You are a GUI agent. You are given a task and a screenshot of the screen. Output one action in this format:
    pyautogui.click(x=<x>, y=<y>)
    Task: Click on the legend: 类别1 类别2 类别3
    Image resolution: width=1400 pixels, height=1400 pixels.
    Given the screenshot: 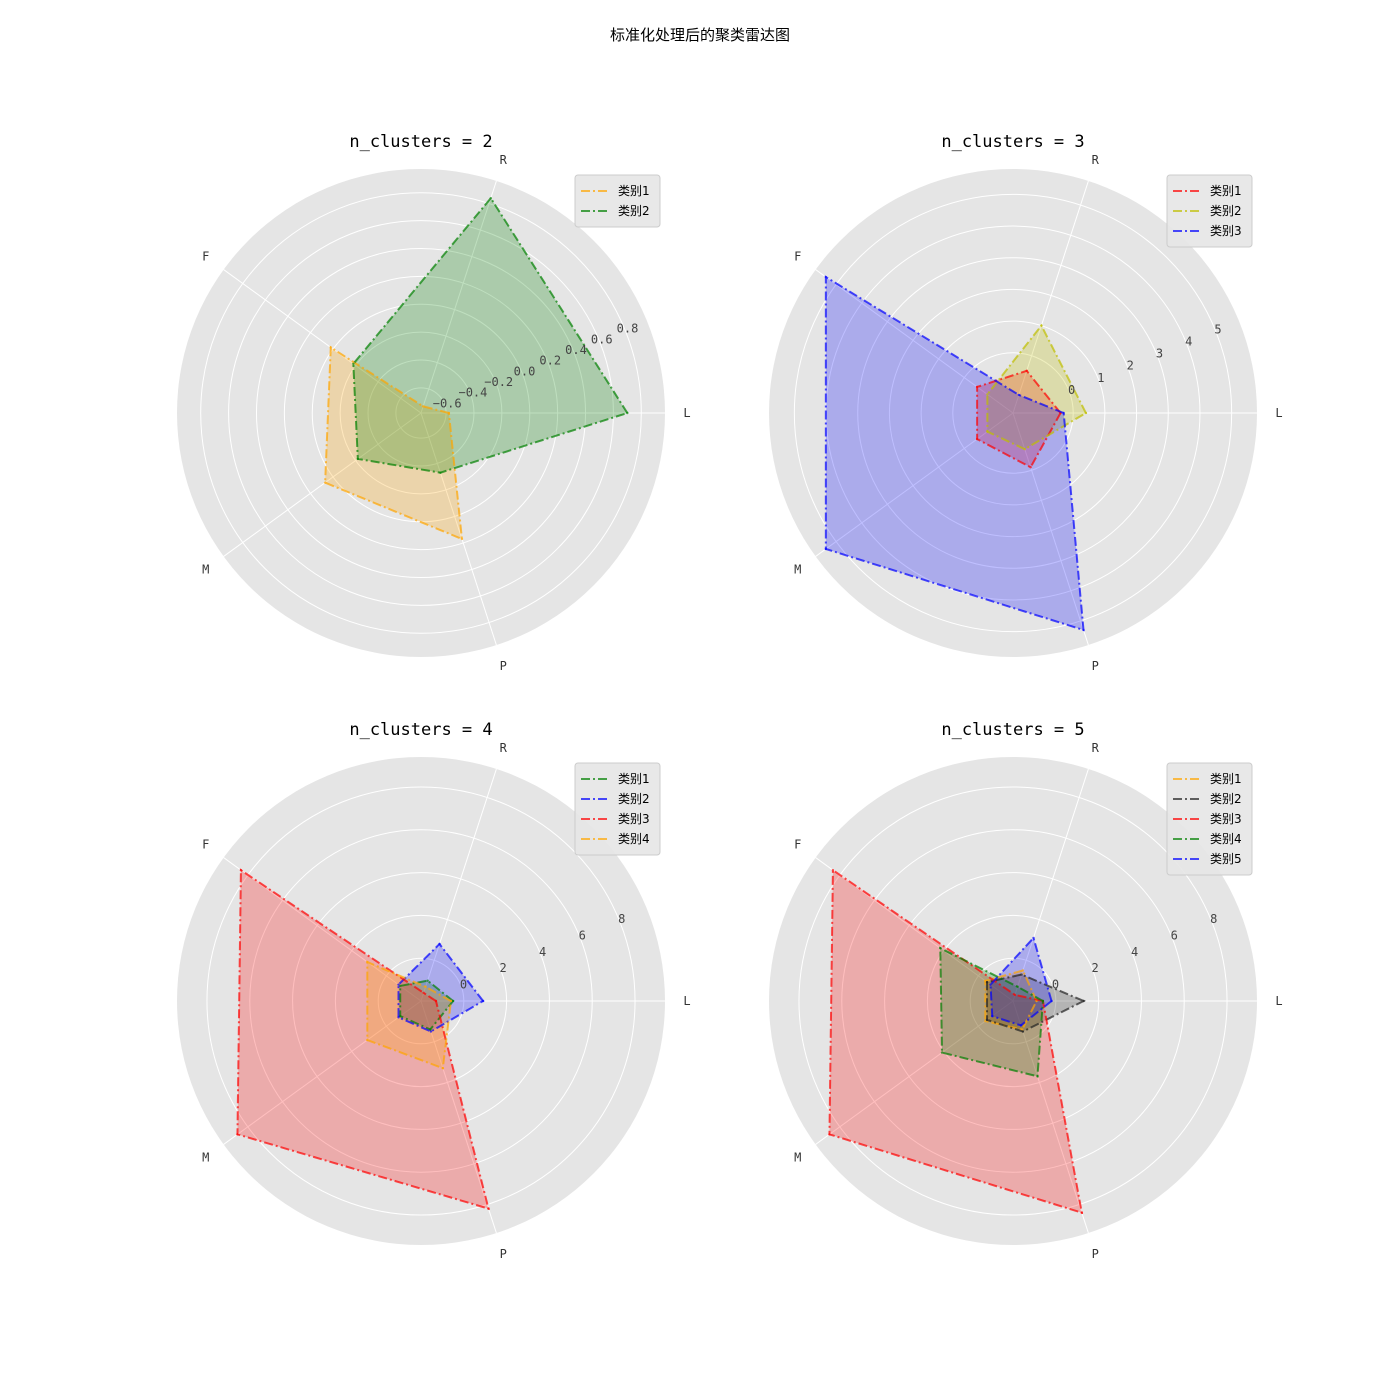 What is the action you would take?
    pyautogui.click(x=1209, y=211)
    